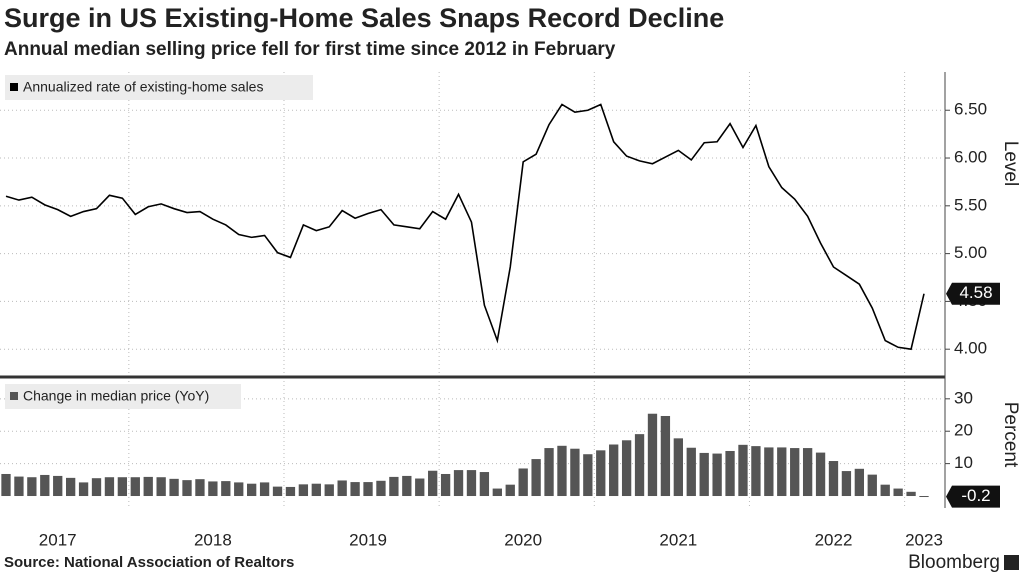  I want to click on y-tick-label: 6.50, so click(970, 109).